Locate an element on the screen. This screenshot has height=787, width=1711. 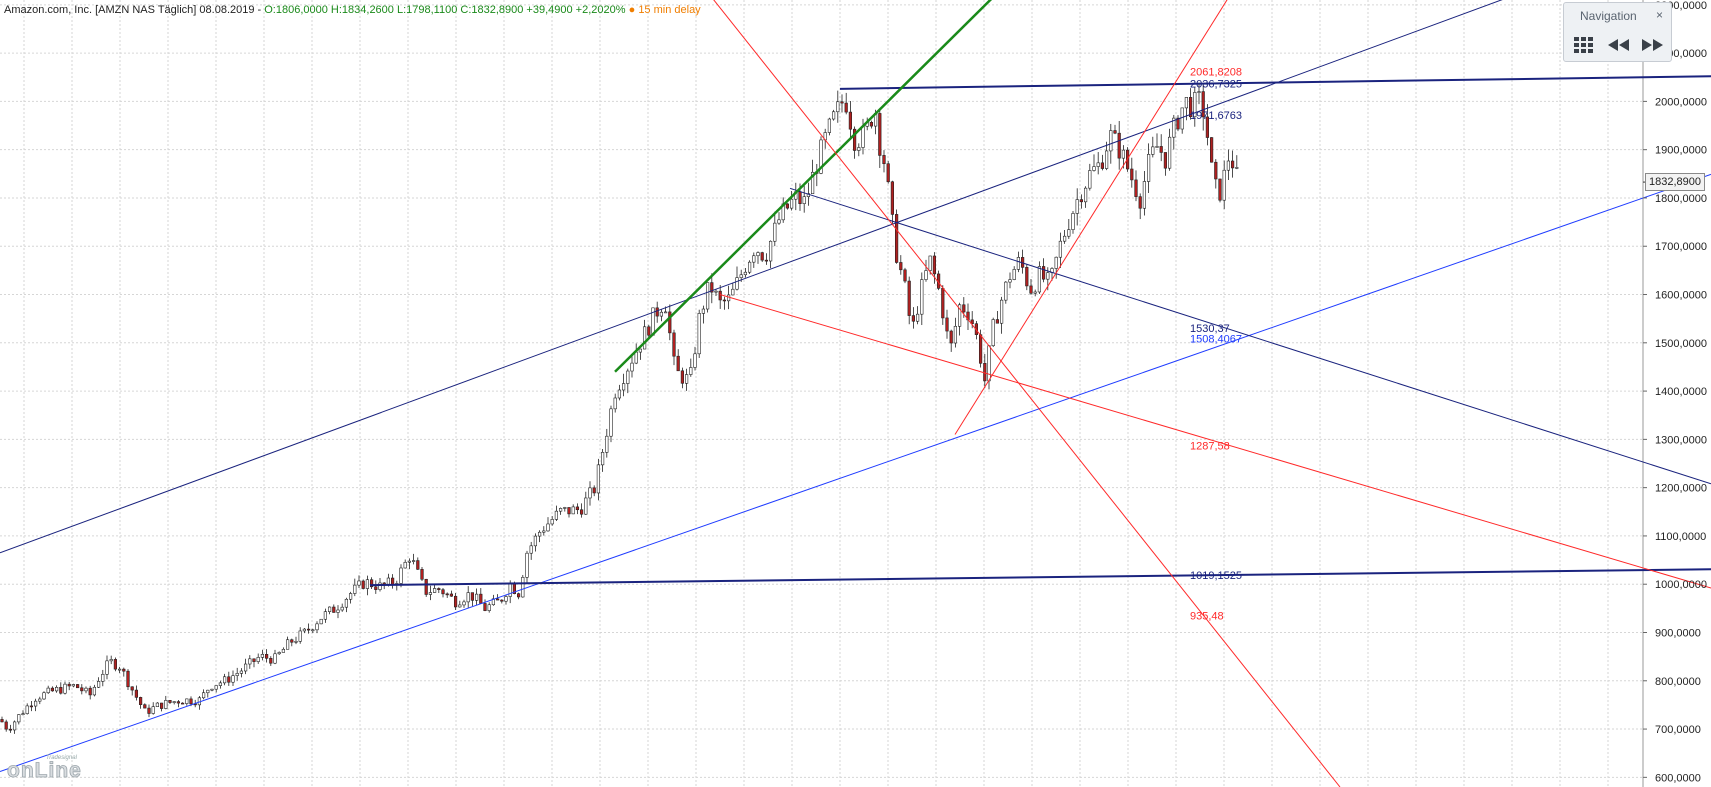
y-tick-label: 1400,0000 is located at coordinates (1681, 392).